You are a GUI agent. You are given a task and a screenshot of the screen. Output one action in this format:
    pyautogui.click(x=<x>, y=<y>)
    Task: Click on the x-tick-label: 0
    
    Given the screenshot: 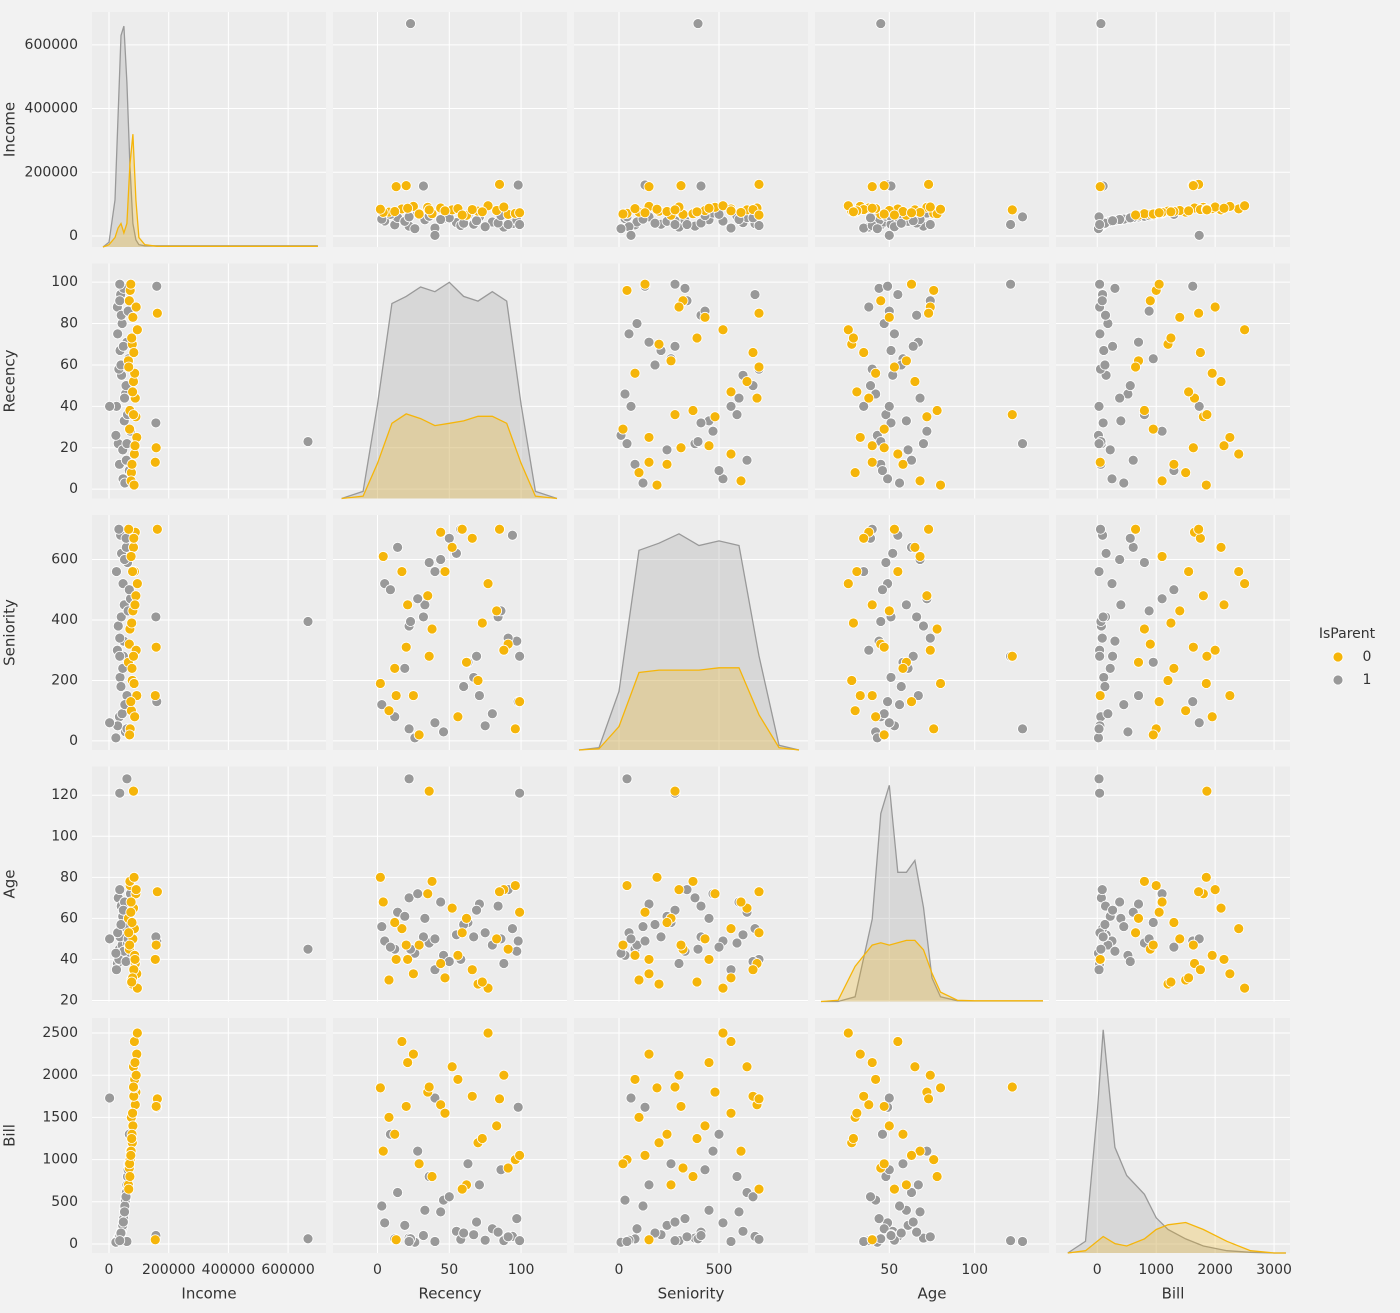 What is the action you would take?
    pyautogui.click(x=1097, y=1270)
    